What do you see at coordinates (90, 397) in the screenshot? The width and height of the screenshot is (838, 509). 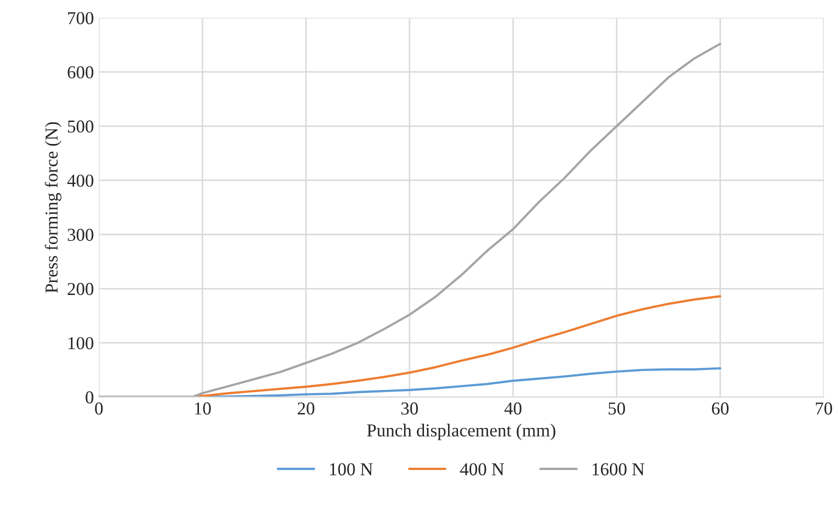 I see `y-tick-label: 0` at bounding box center [90, 397].